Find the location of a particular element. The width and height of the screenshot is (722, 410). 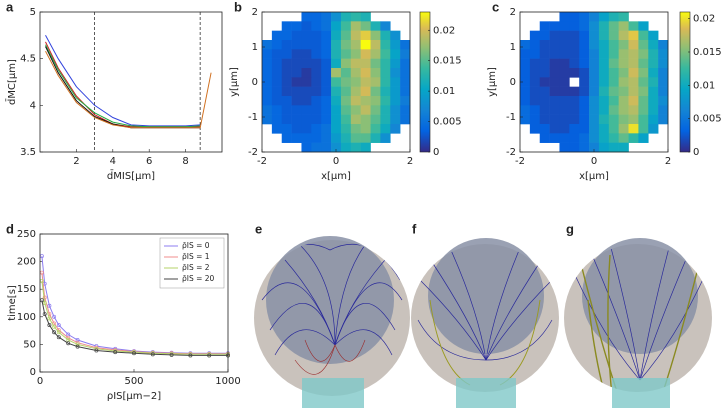

series-line is located at coordinates (123, 81).